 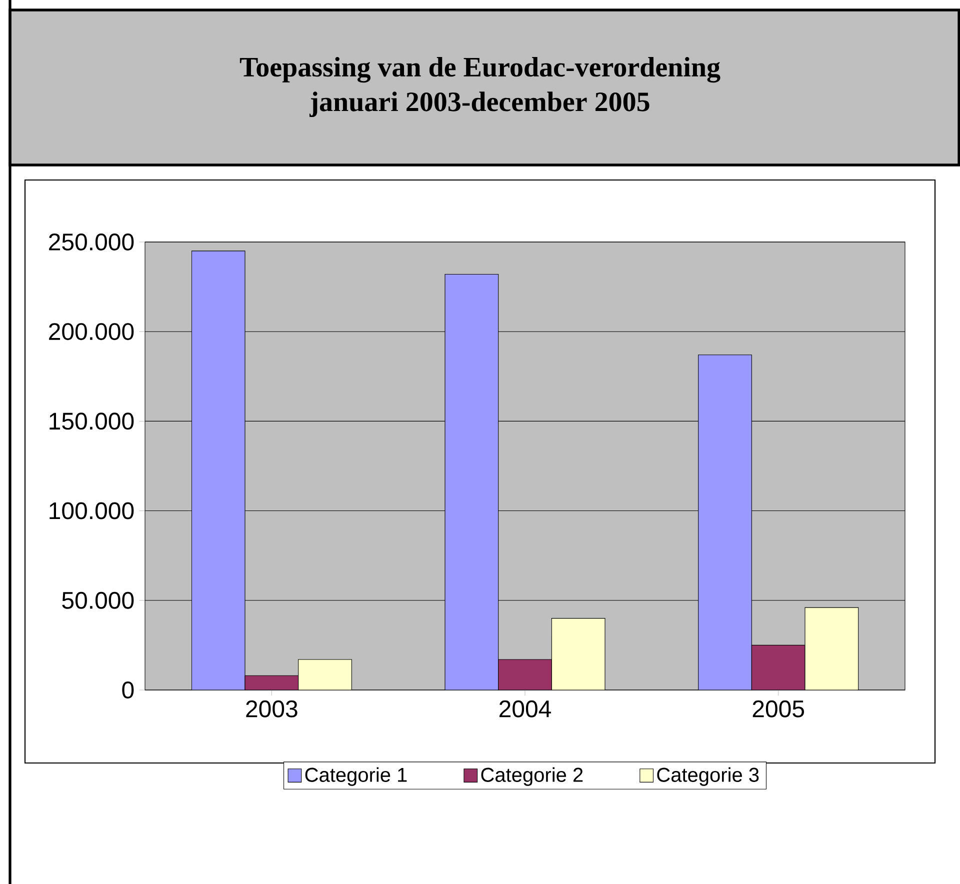 What do you see at coordinates (525, 709) in the screenshot?
I see `x-tick-label: 2004` at bounding box center [525, 709].